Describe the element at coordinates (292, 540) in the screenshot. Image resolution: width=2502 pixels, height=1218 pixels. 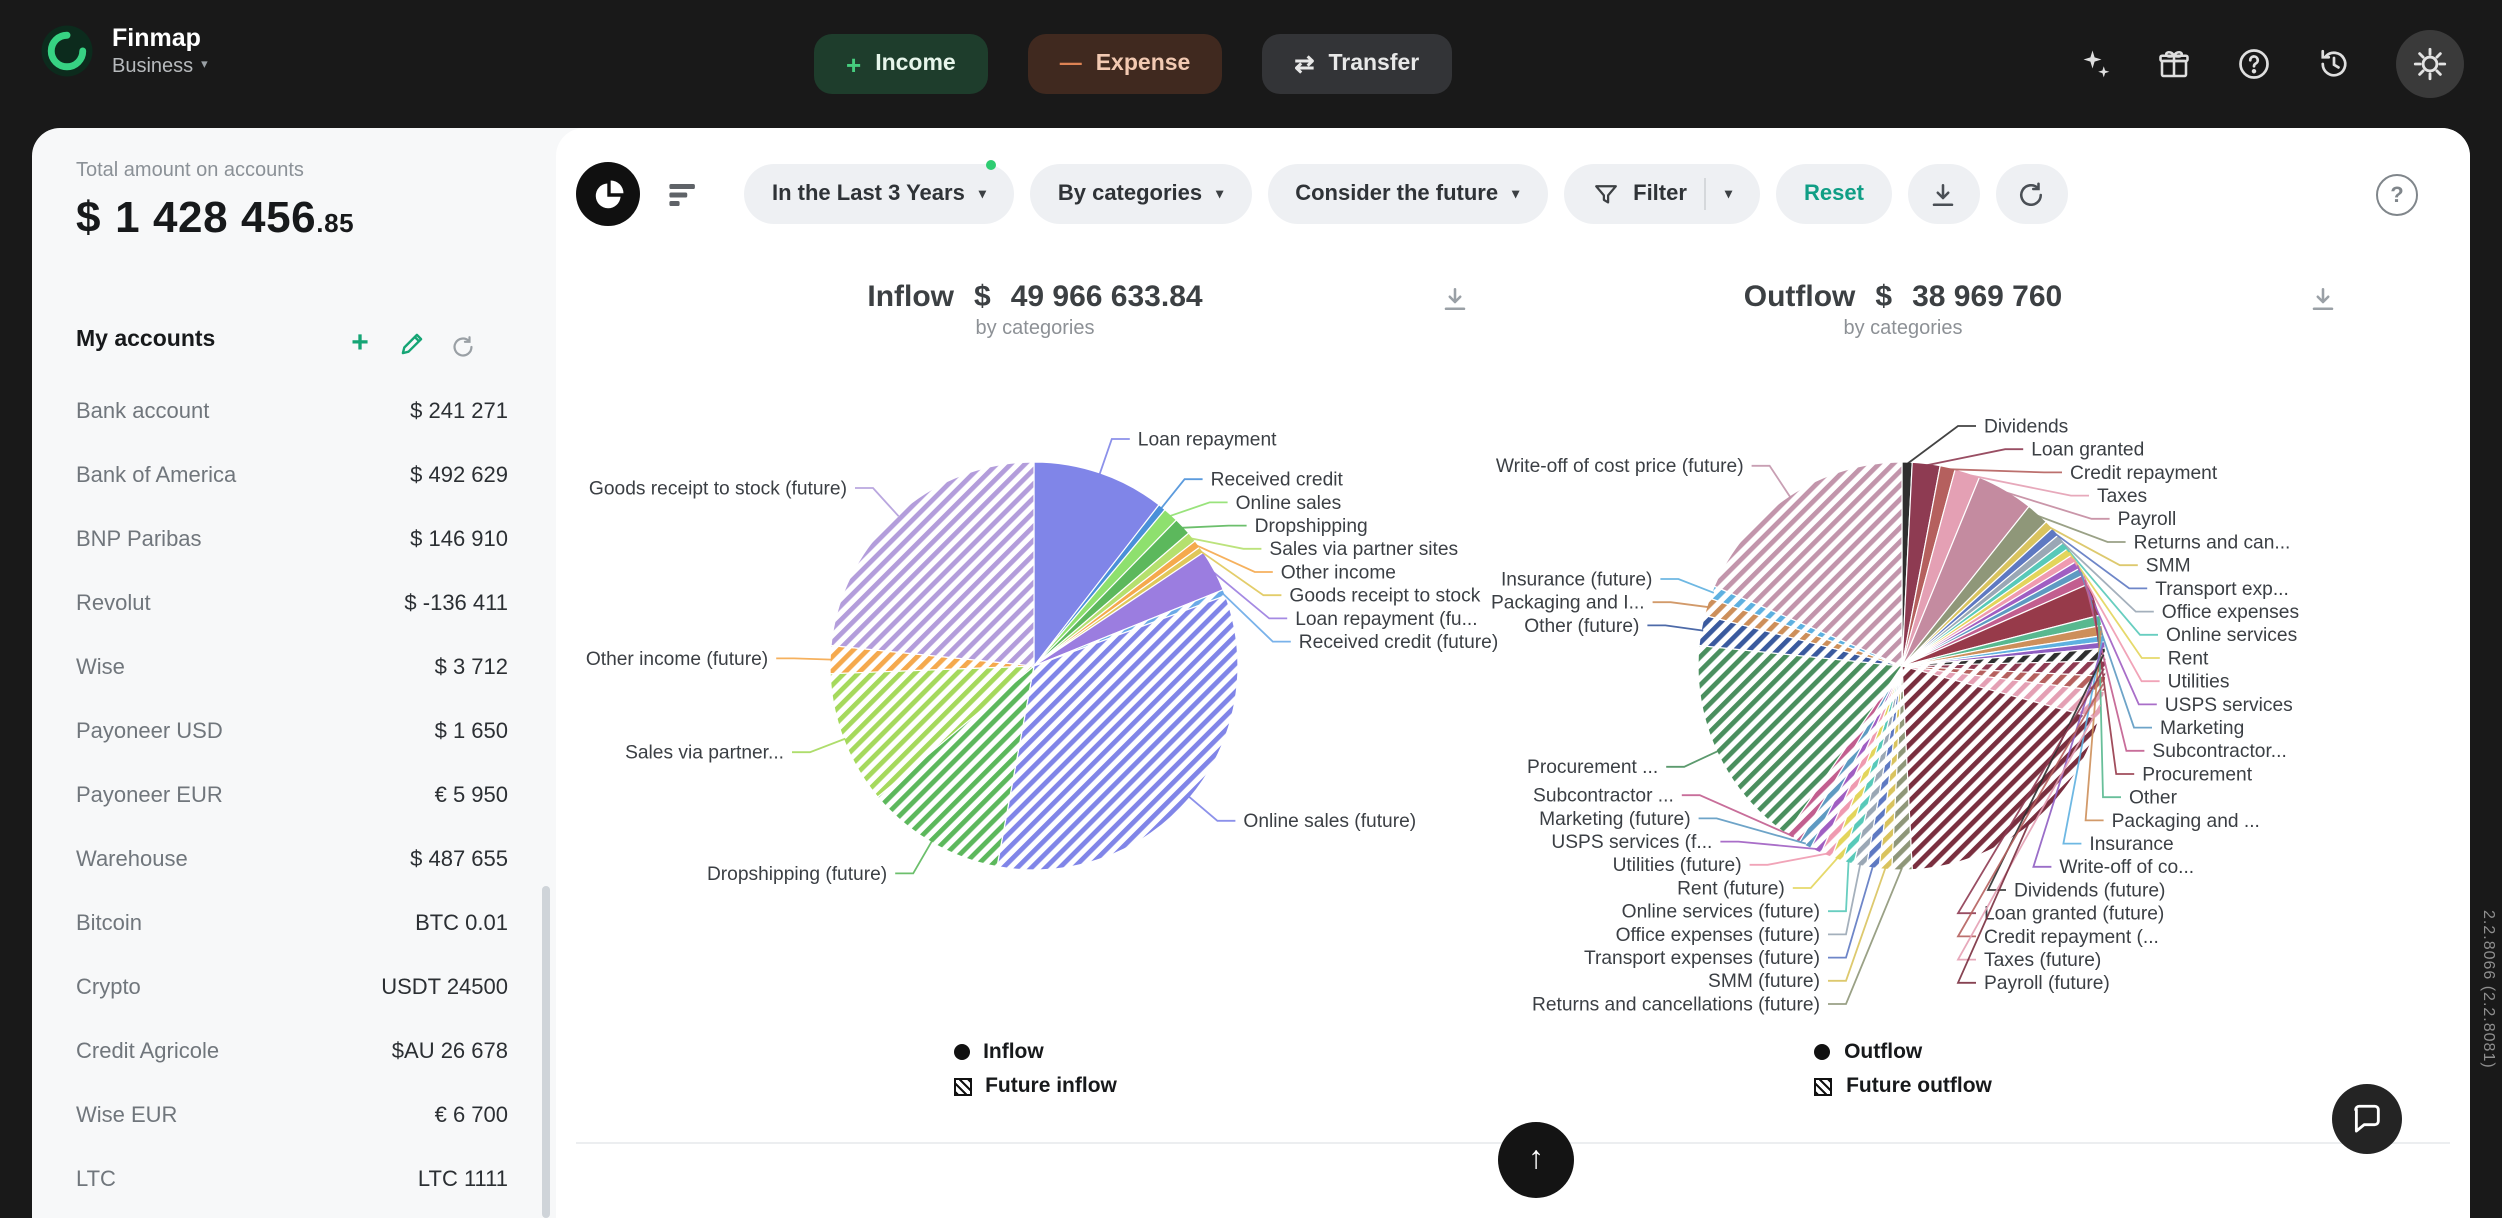
I see `account-row: BNP Paribas $ 146 910` at that location.